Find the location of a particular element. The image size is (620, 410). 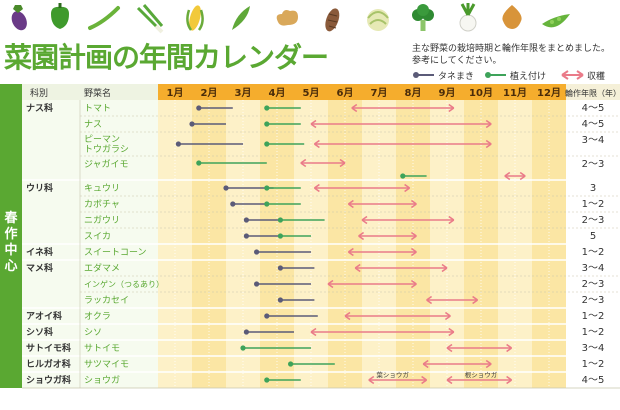

cabbage-icon is located at coordinates (378, 20).